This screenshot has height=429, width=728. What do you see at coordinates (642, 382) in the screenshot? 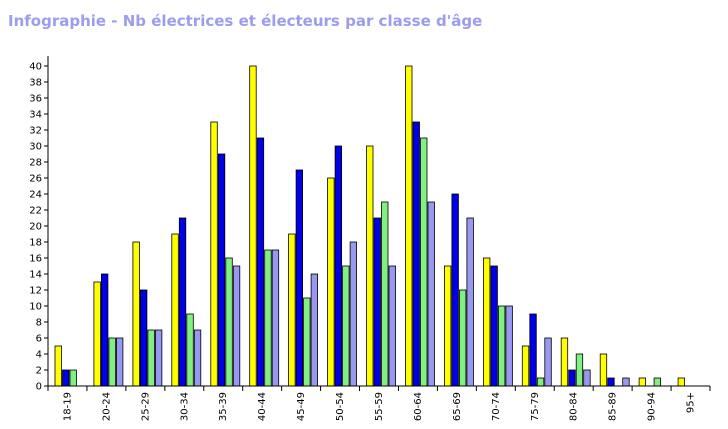
I see `bar-90-94-s1` at bounding box center [642, 382].